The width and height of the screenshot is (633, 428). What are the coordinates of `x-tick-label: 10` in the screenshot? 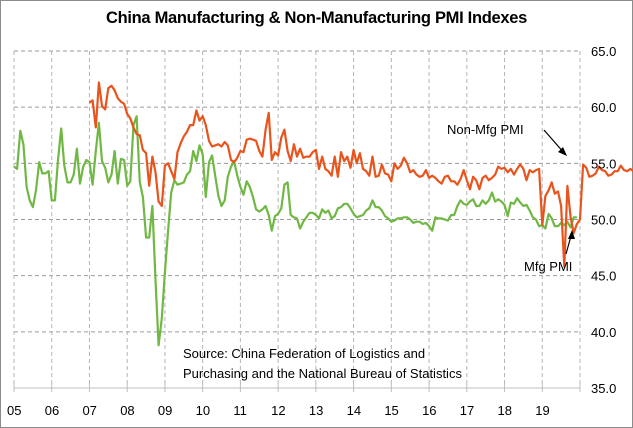 It's located at (203, 410).